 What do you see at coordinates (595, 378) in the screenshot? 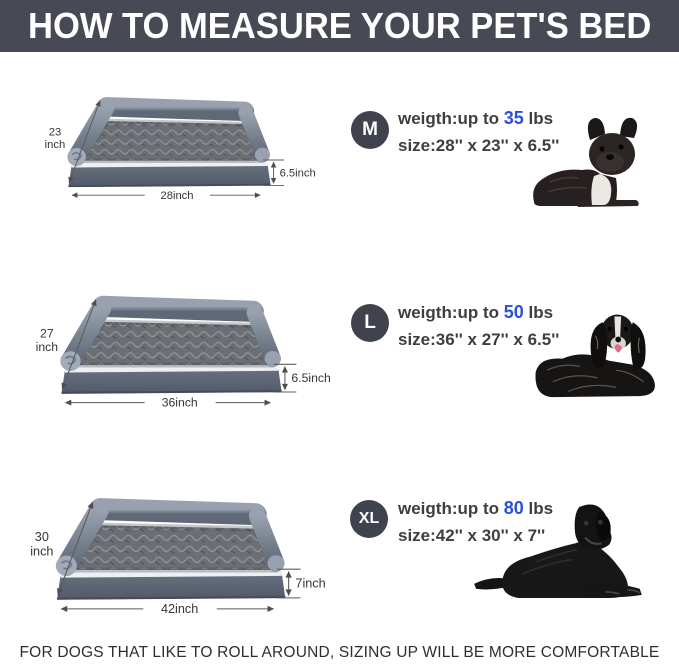
I see `dog-fur-waves` at bounding box center [595, 378].